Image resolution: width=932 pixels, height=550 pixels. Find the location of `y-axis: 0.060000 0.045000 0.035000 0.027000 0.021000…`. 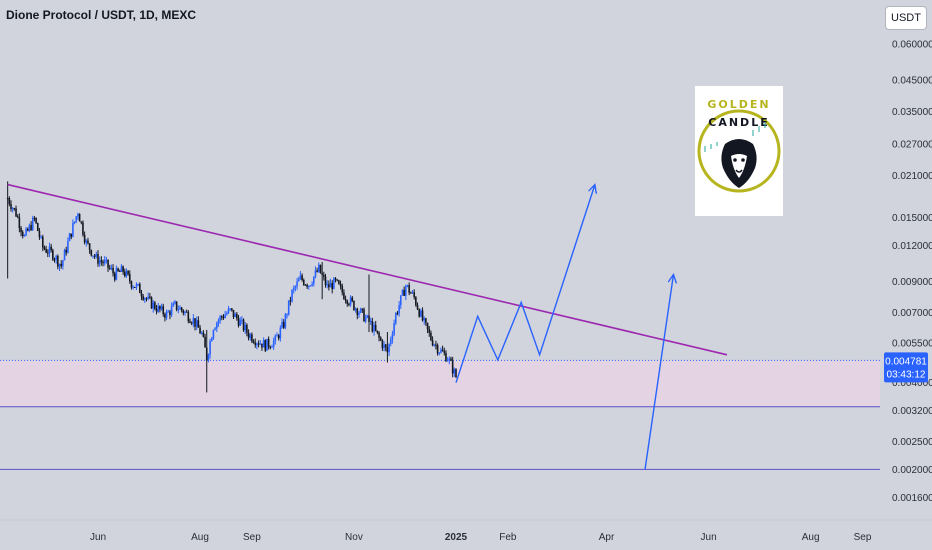

y-axis: 0.060000 0.045000 0.035000 0.027000 0.021000… is located at coordinates (906, 275).